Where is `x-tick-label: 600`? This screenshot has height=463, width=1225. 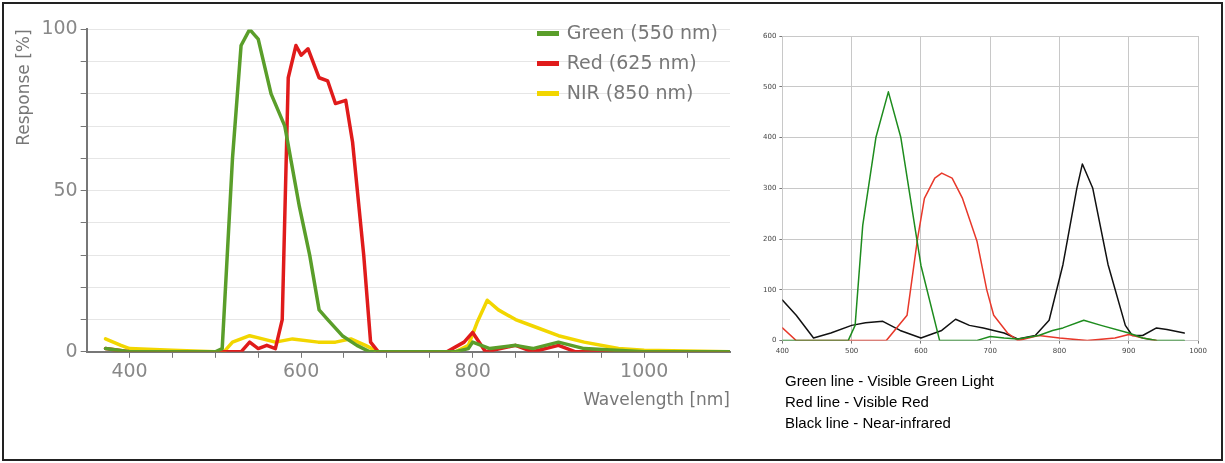 x-tick-label: 600 is located at coordinates (301, 370).